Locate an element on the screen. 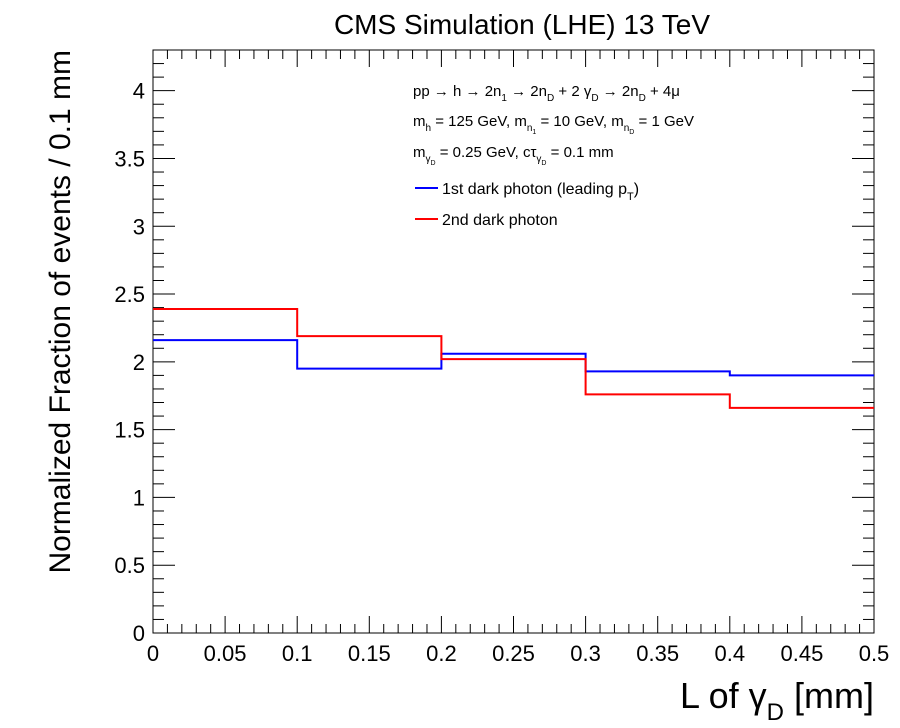  series-1-step-line is located at coordinates (513, 358).